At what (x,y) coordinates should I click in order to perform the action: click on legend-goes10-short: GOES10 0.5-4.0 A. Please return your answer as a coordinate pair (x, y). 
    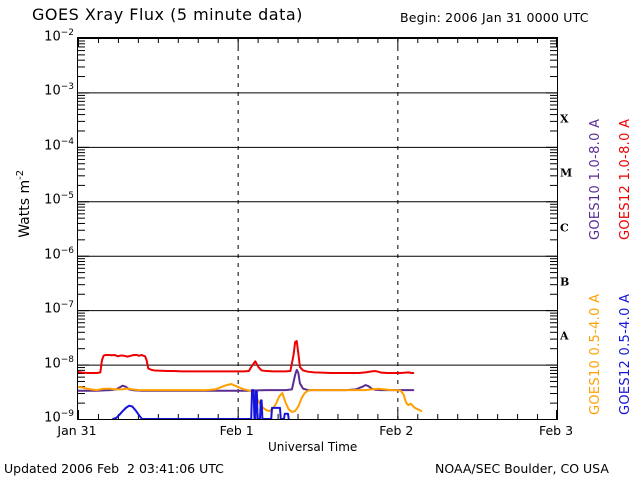
    Looking at the image, I should click on (595, 354).